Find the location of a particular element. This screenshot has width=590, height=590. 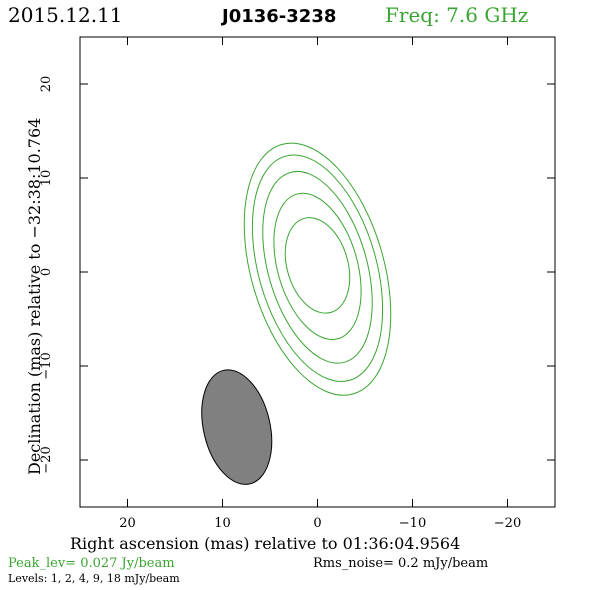

y-tick-label: 0 is located at coordinates (46, 272).